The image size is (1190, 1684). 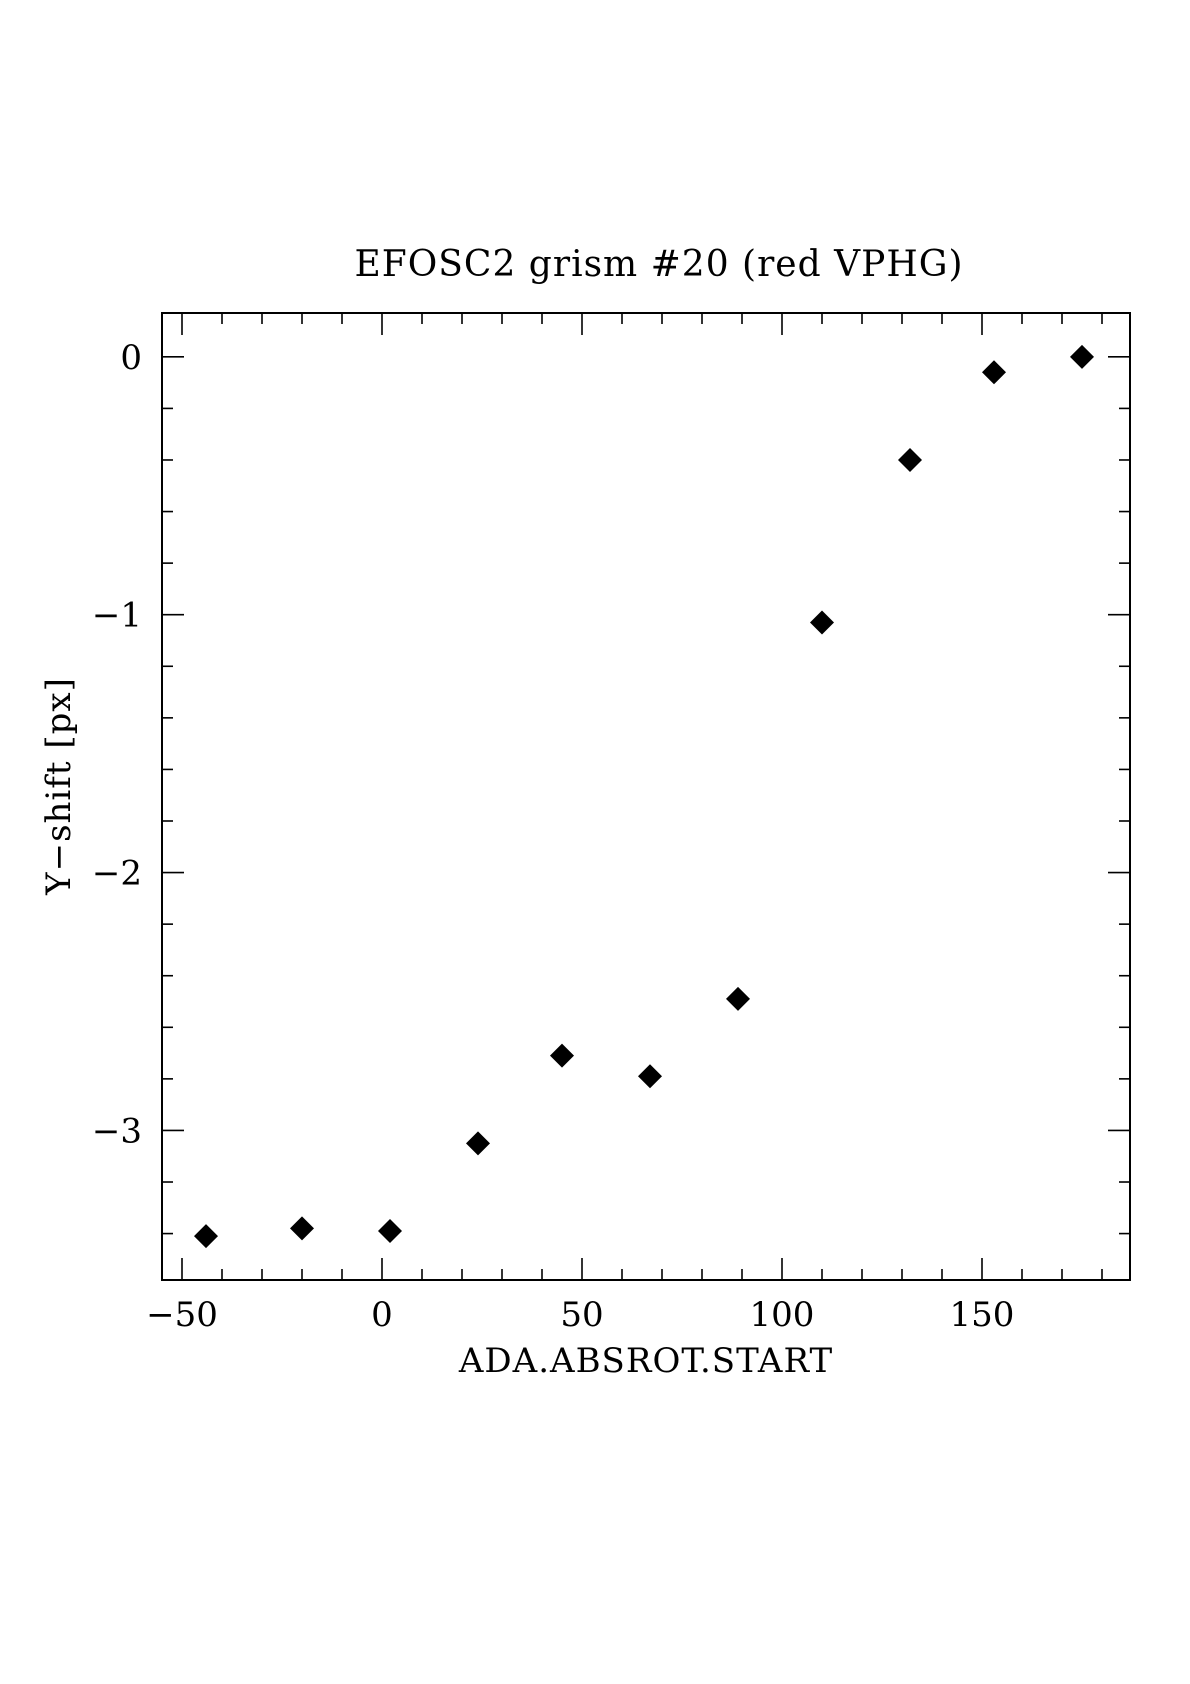 I want to click on x-tick-label: 100, so click(x=782, y=1315).